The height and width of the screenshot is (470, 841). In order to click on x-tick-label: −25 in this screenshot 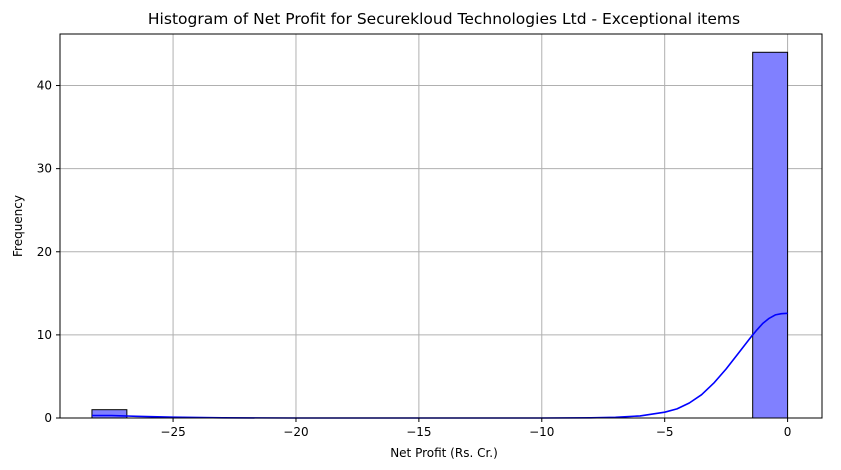, I will do `click(172, 432)`.